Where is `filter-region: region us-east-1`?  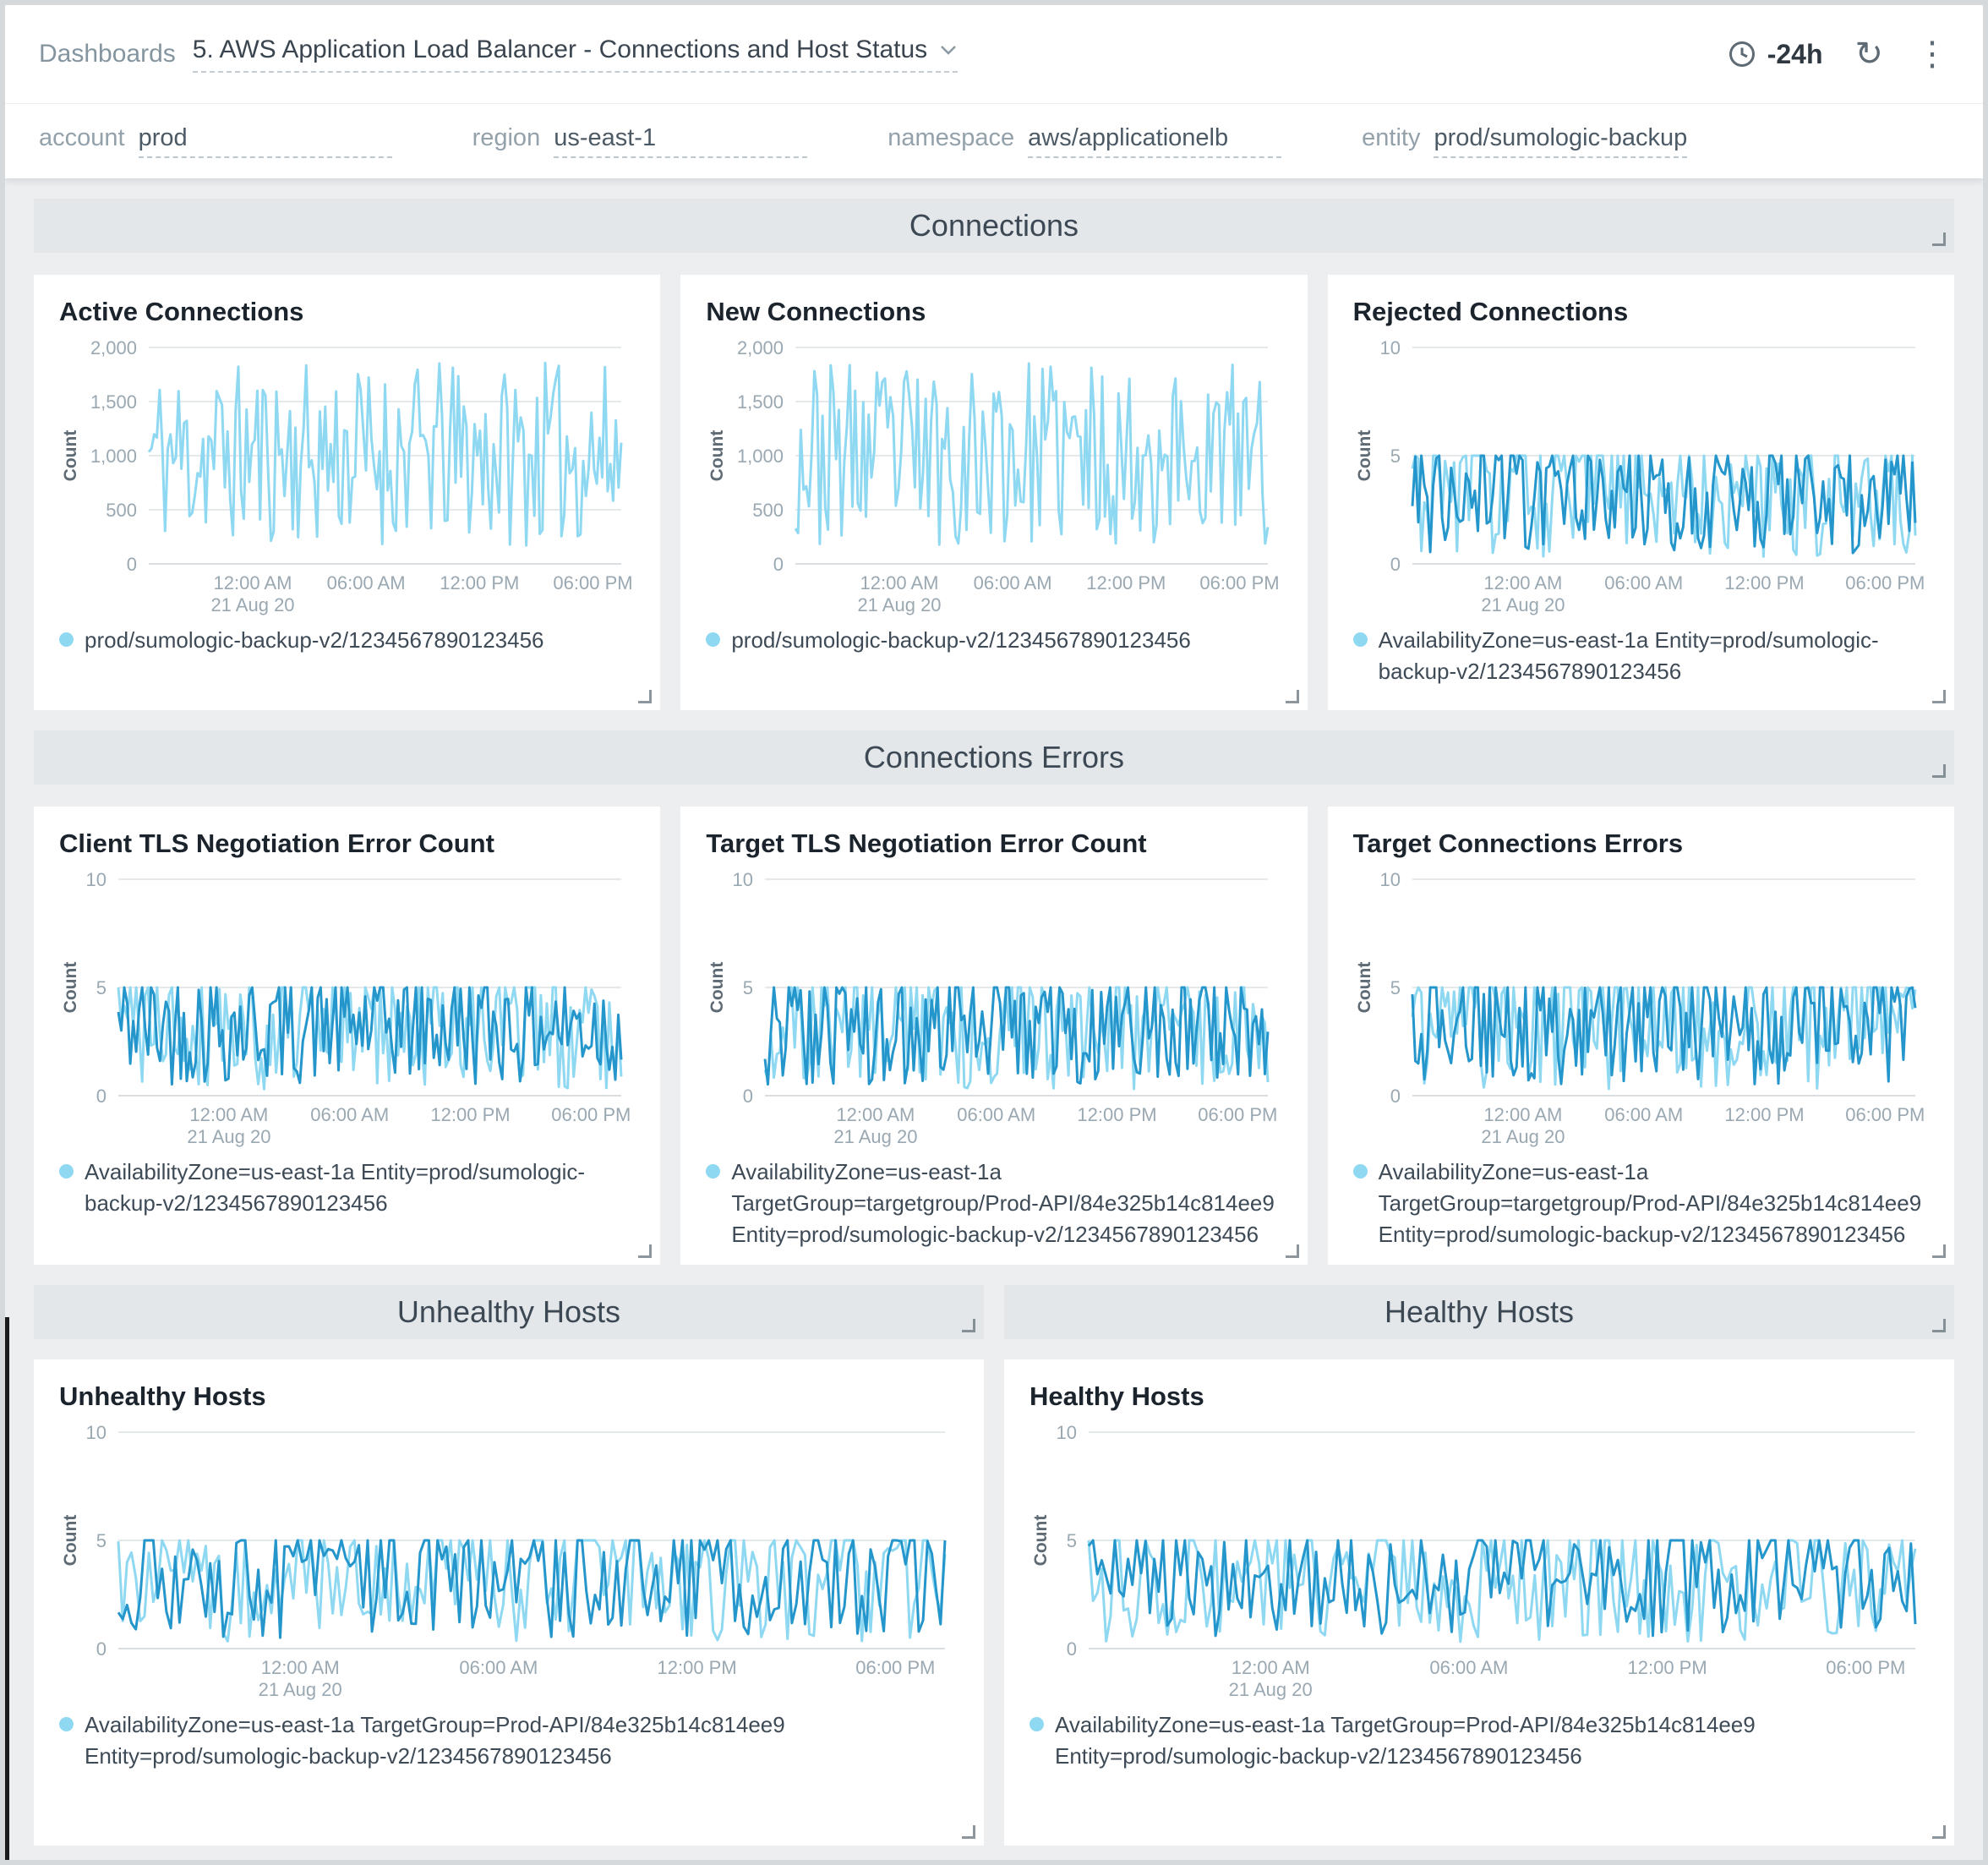
filter-region: region us-east-1 is located at coordinates (640, 141).